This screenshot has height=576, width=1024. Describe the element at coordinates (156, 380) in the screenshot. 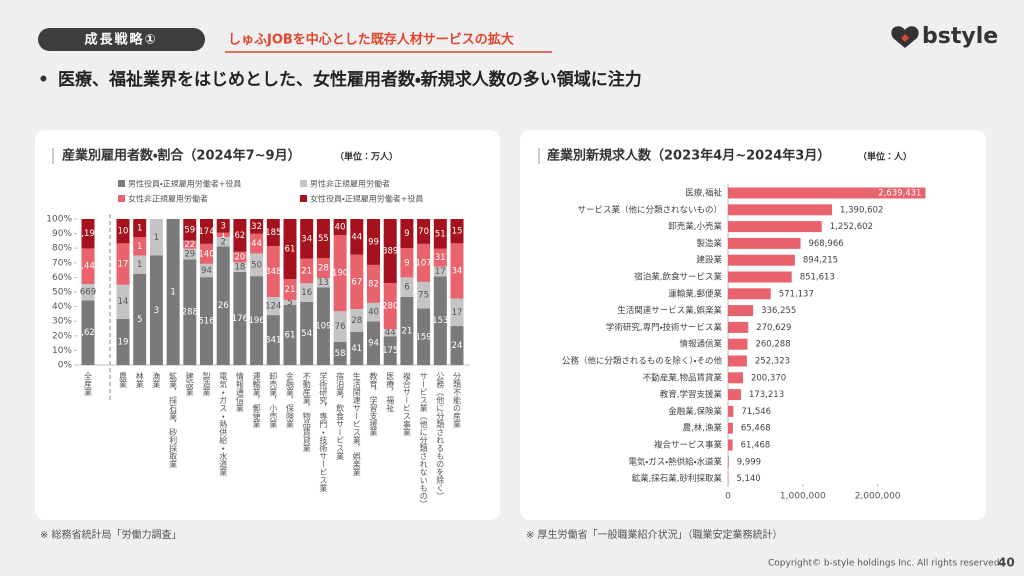

I see `x-tick-label: 漁業` at that location.